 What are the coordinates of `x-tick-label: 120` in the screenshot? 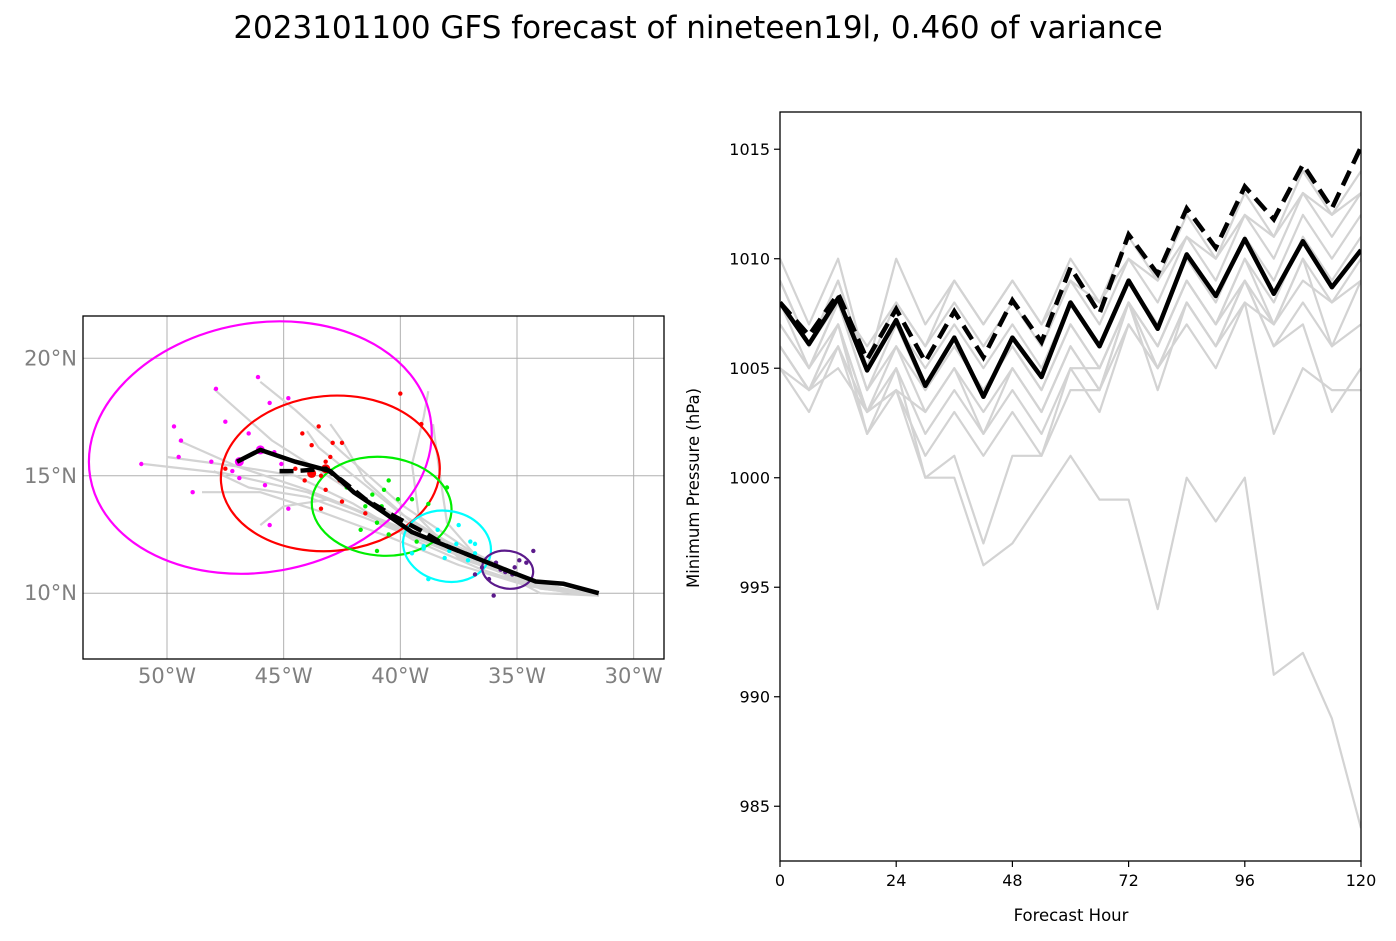 It's located at (1361, 880).